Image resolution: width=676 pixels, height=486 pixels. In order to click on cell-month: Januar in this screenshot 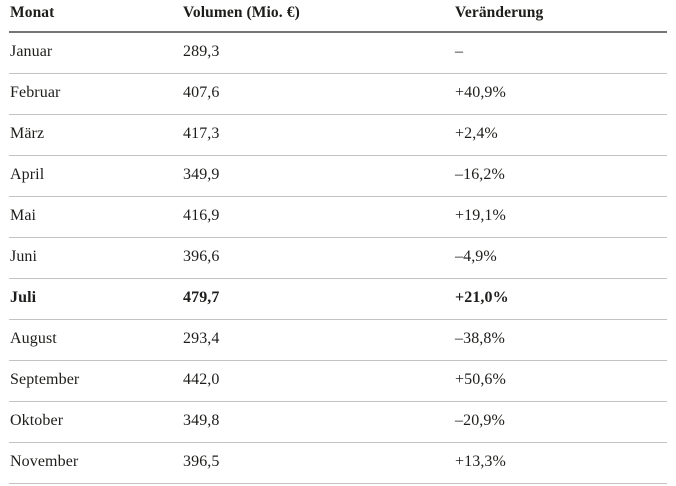, I will do `click(95, 53)`.